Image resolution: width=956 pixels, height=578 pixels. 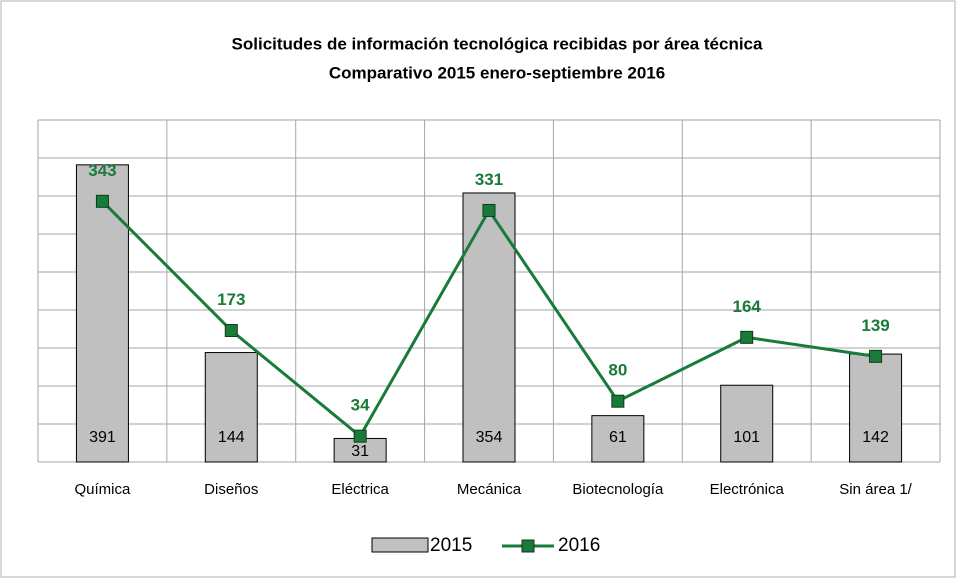 I want to click on x-tick-label: Mecánica, so click(x=489, y=489).